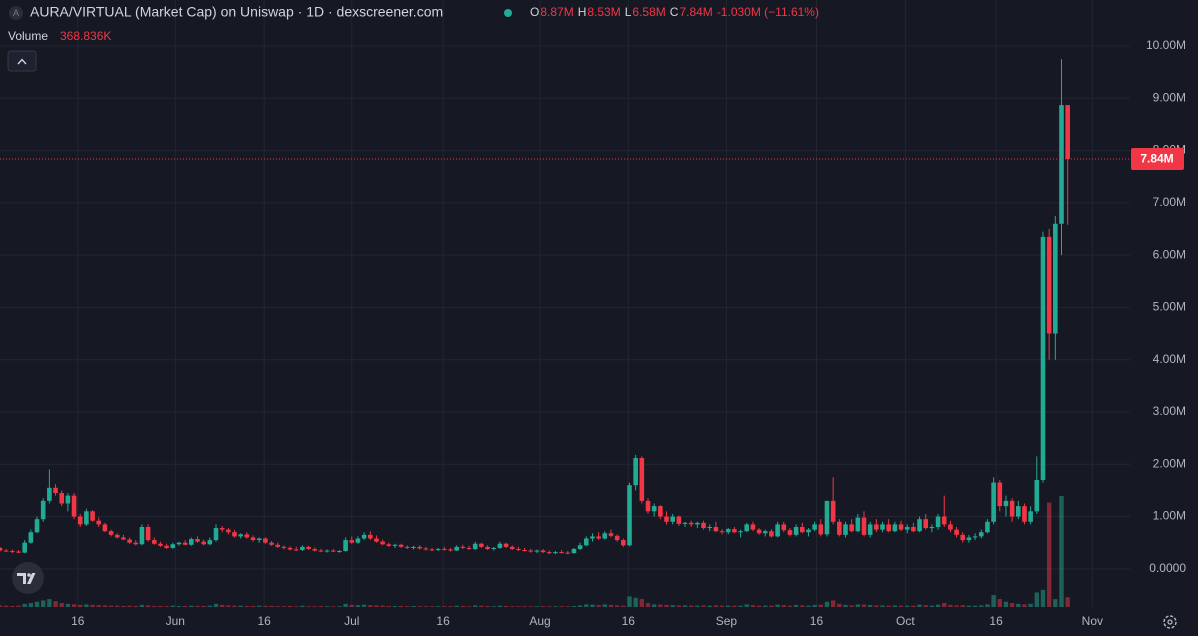 This screenshot has height=636, width=1198. What do you see at coordinates (85, 36) in the screenshot?
I see `volume-value: 368.836K` at bounding box center [85, 36].